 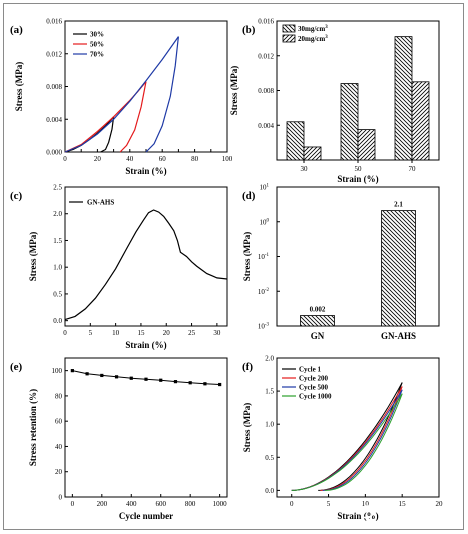 What do you see at coordinates (367, 512) in the screenshot?
I see `watermark-logo-icon` at bounding box center [367, 512].